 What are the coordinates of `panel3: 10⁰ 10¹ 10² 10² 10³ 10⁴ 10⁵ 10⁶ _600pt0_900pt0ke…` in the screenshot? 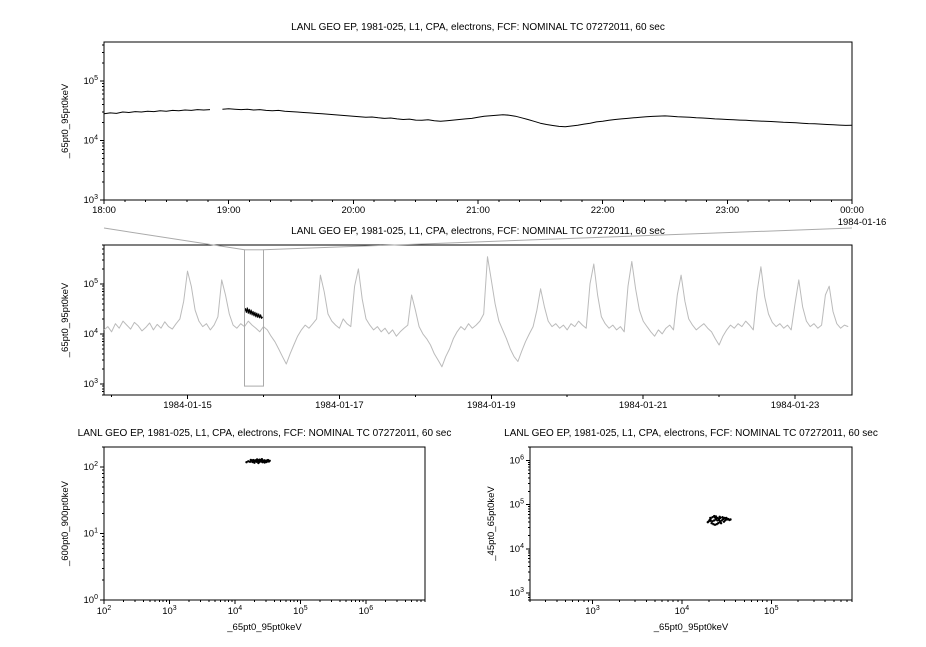 It's located at (243, 539).